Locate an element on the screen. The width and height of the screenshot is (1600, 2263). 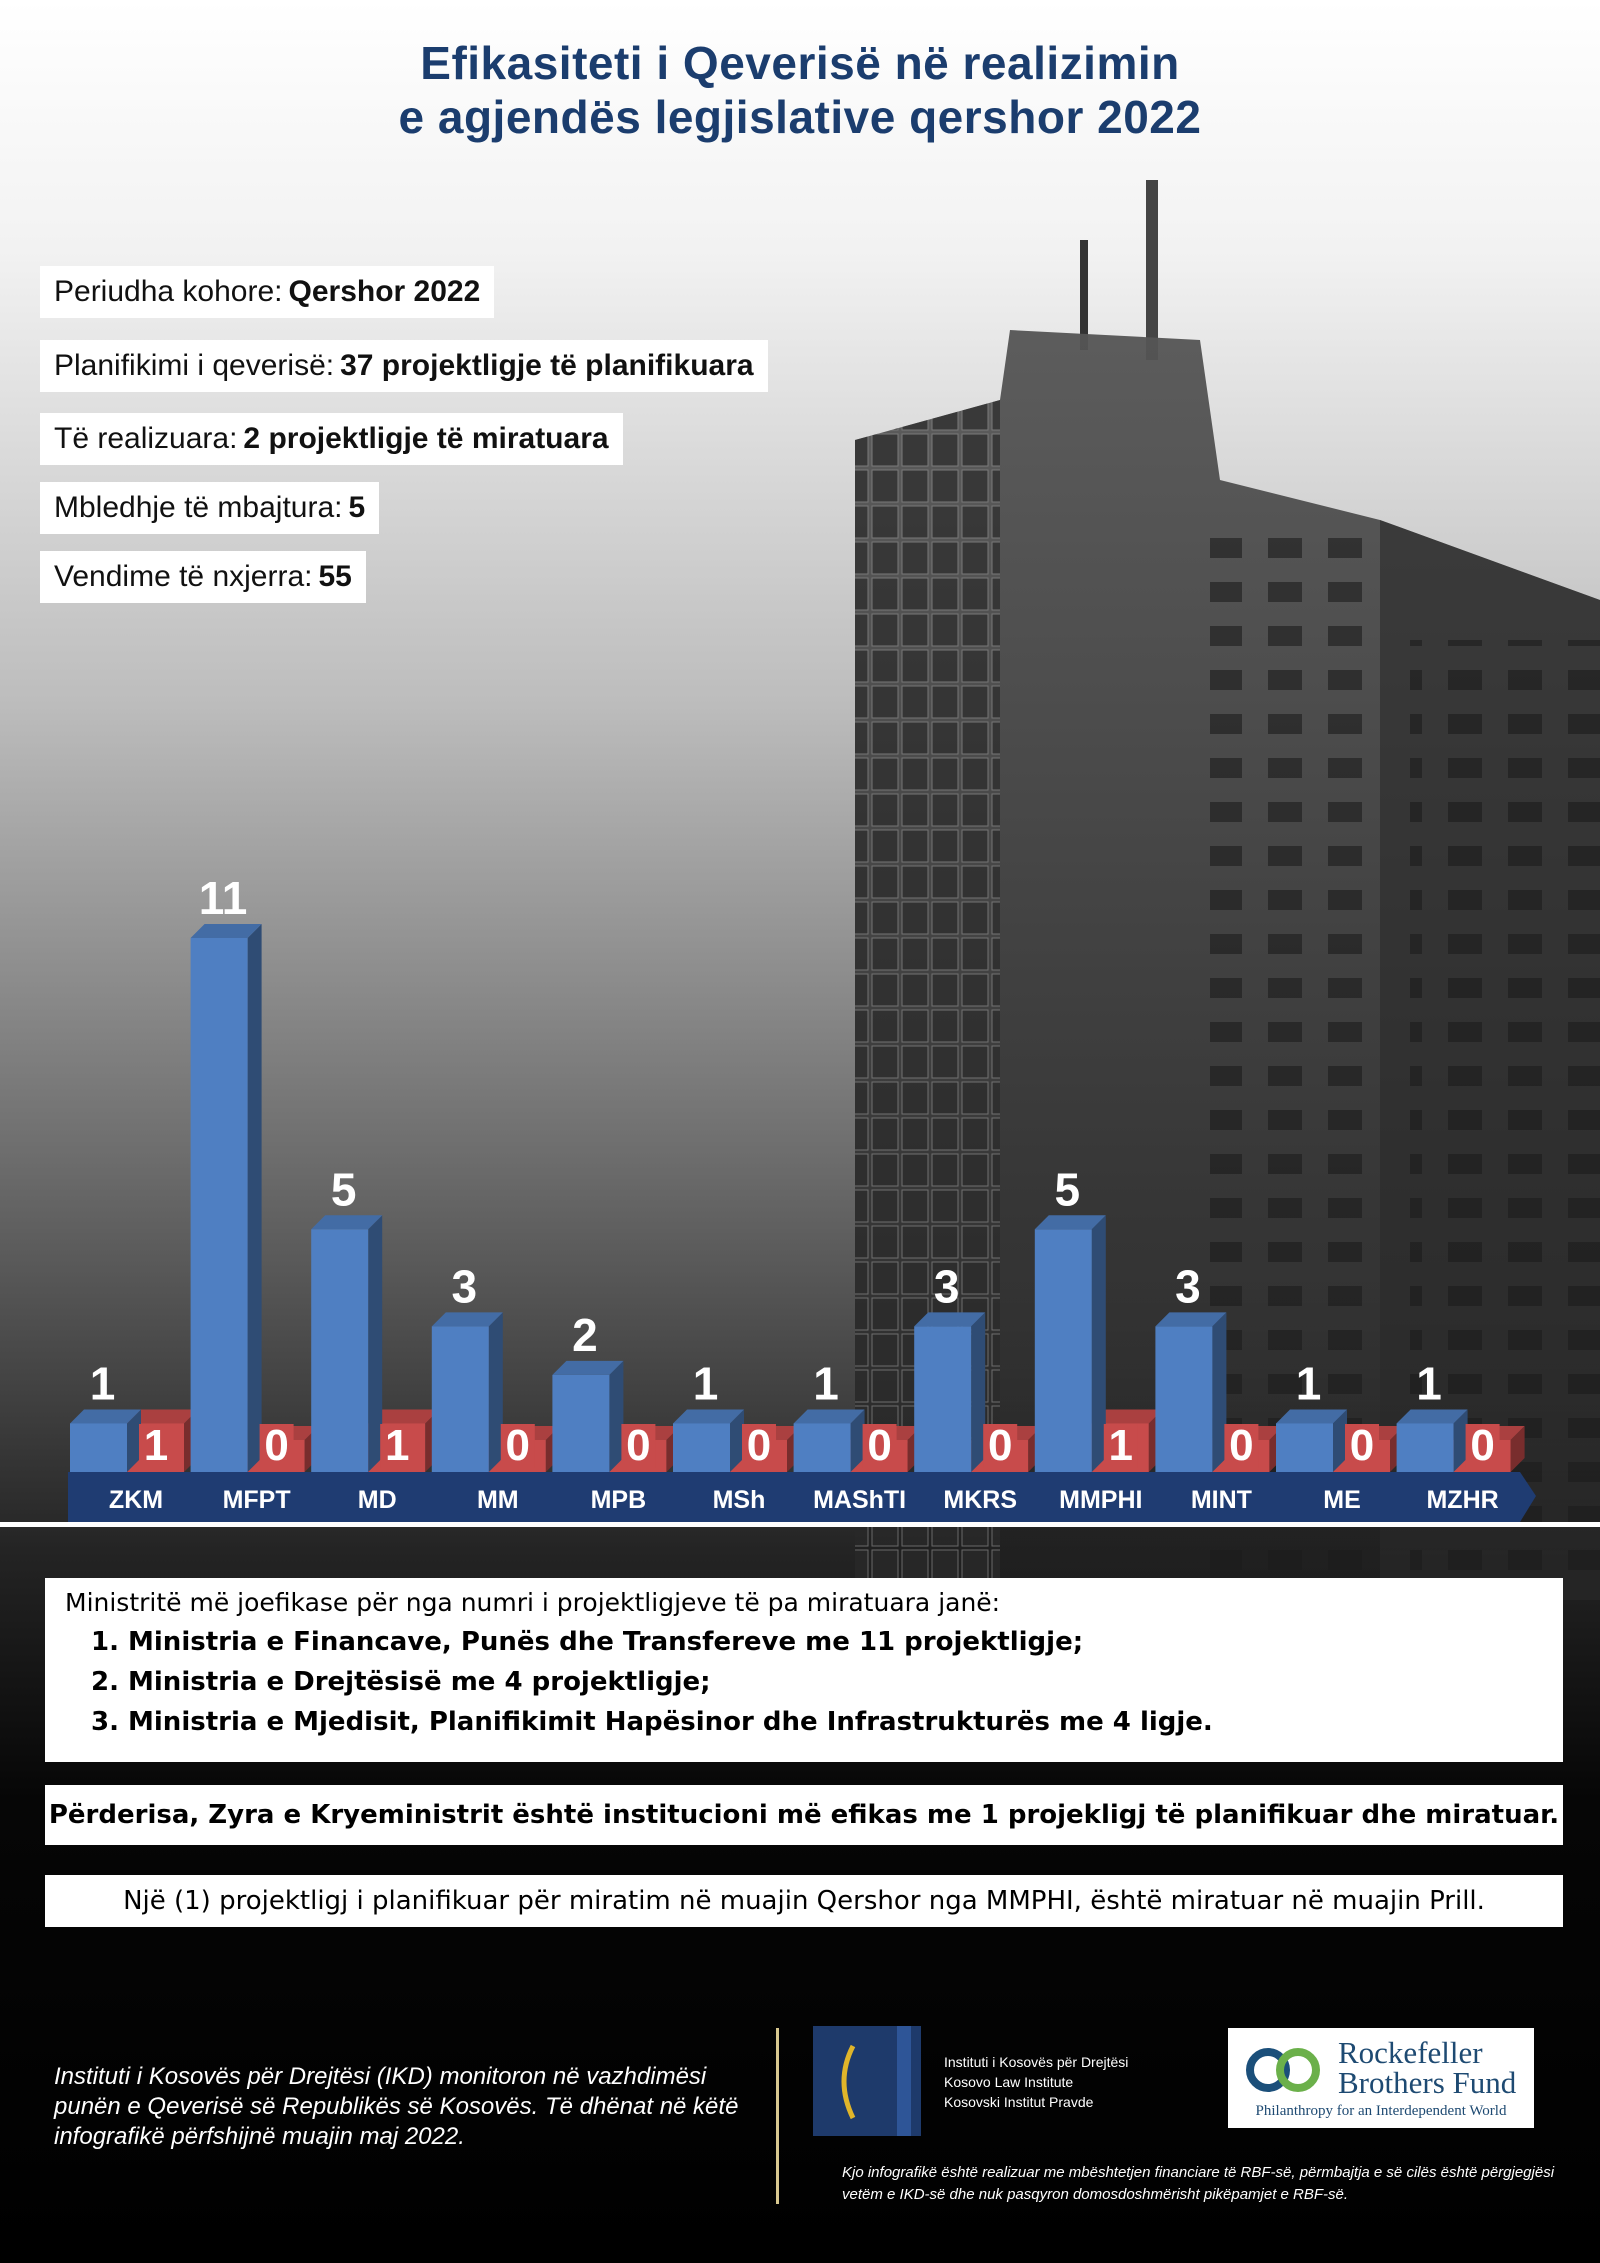
category-label: ME is located at coordinates (1342, 1500).